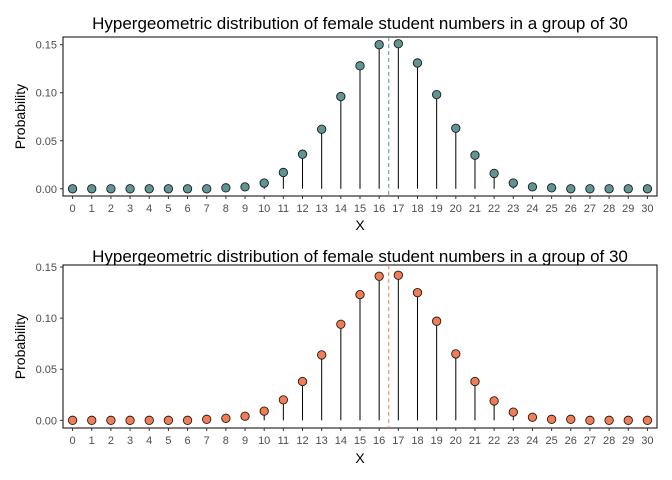  I want to click on x-tick-label-19: 19, so click(437, 441).